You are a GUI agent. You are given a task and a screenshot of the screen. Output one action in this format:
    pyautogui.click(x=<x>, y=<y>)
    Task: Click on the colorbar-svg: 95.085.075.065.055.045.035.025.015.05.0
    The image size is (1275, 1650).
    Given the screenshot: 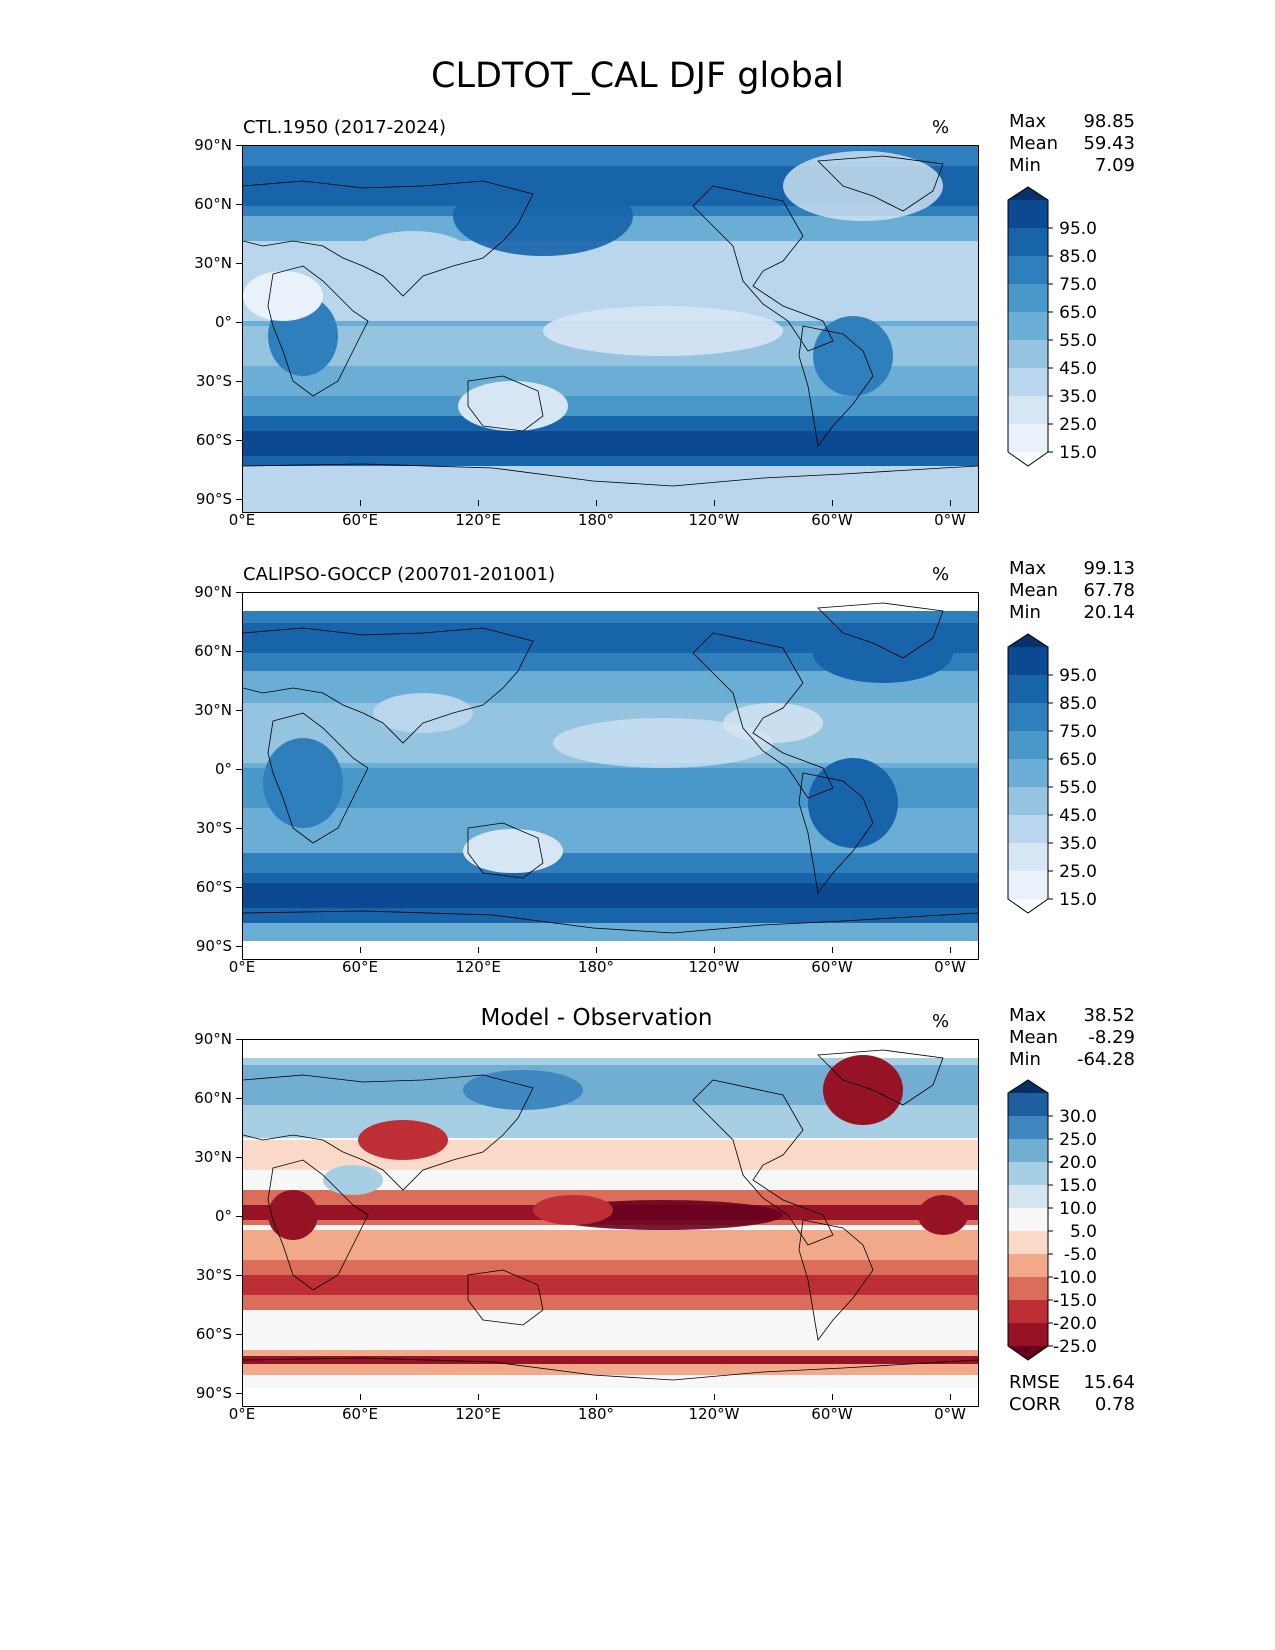 What is the action you would take?
    pyautogui.click(x=1052, y=773)
    